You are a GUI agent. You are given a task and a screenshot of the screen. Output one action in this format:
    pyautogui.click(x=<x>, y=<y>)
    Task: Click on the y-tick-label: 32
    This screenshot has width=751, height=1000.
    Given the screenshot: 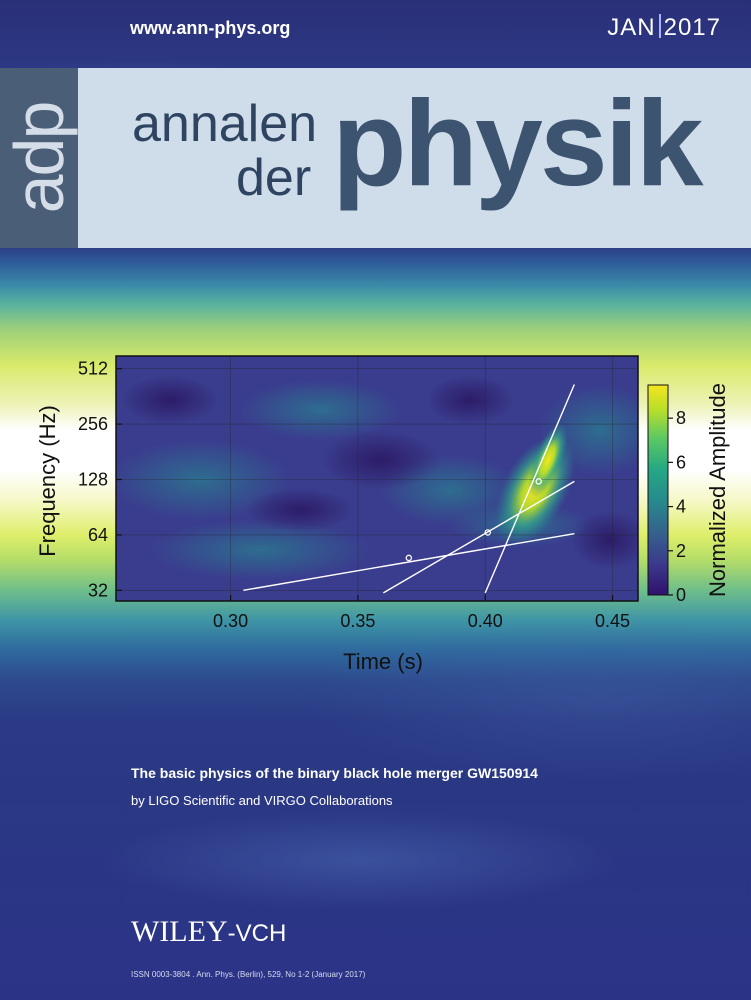 What is the action you would take?
    pyautogui.click(x=98, y=590)
    